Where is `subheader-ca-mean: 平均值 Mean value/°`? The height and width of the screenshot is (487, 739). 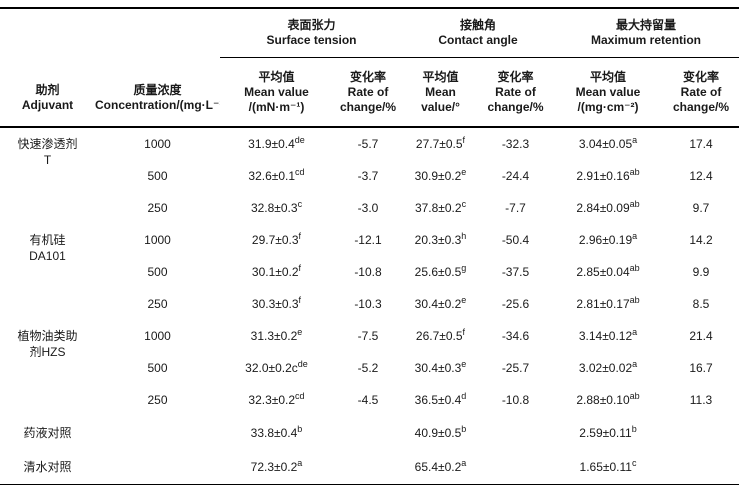
subheader-ca-mean: 平均值 Mean value/° is located at coordinates (440, 92).